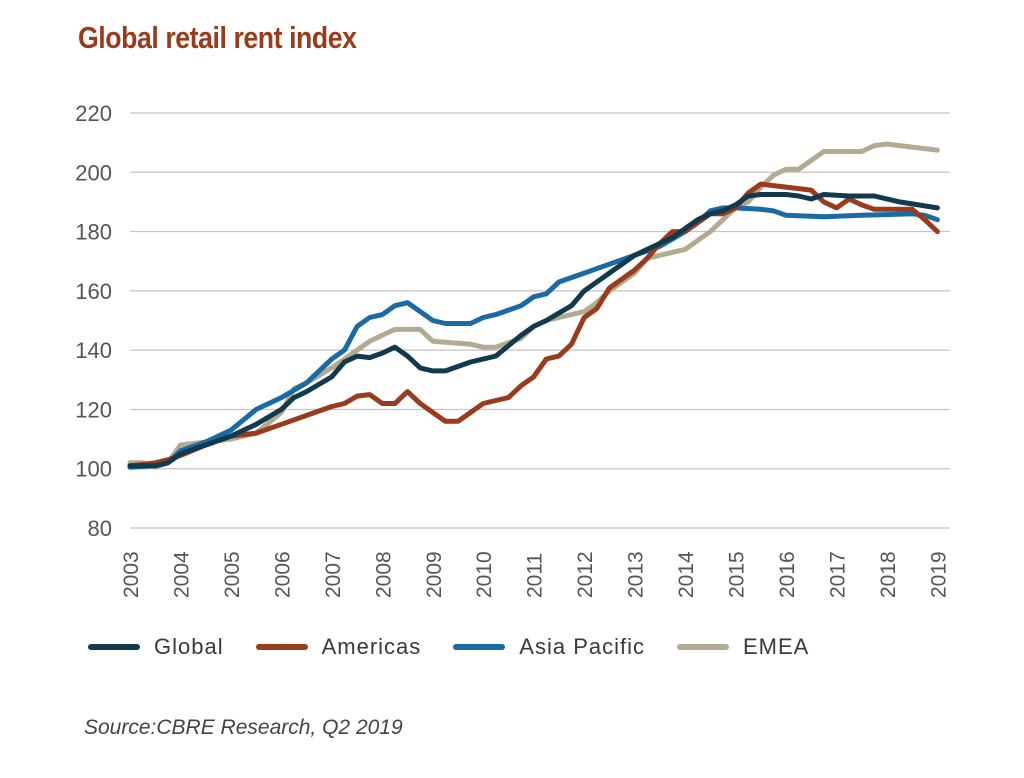  Describe the element at coordinates (93, 291) in the screenshot. I see `y-tick-label: 160` at that location.